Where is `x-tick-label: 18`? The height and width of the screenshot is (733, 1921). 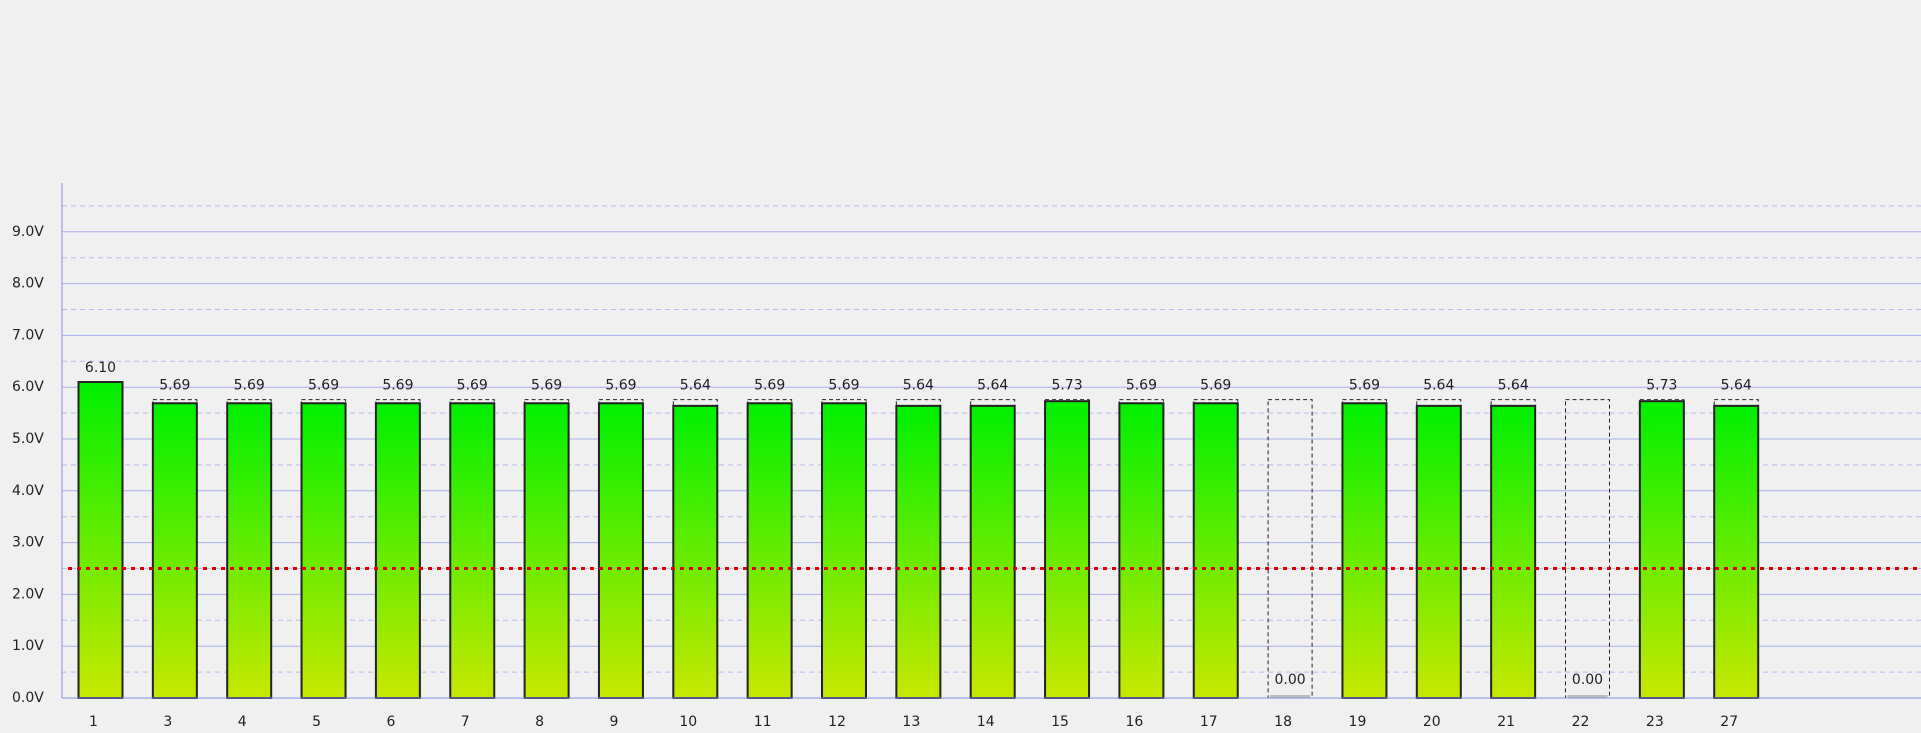 x-tick-label: 18 is located at coordinates (1283, 722).